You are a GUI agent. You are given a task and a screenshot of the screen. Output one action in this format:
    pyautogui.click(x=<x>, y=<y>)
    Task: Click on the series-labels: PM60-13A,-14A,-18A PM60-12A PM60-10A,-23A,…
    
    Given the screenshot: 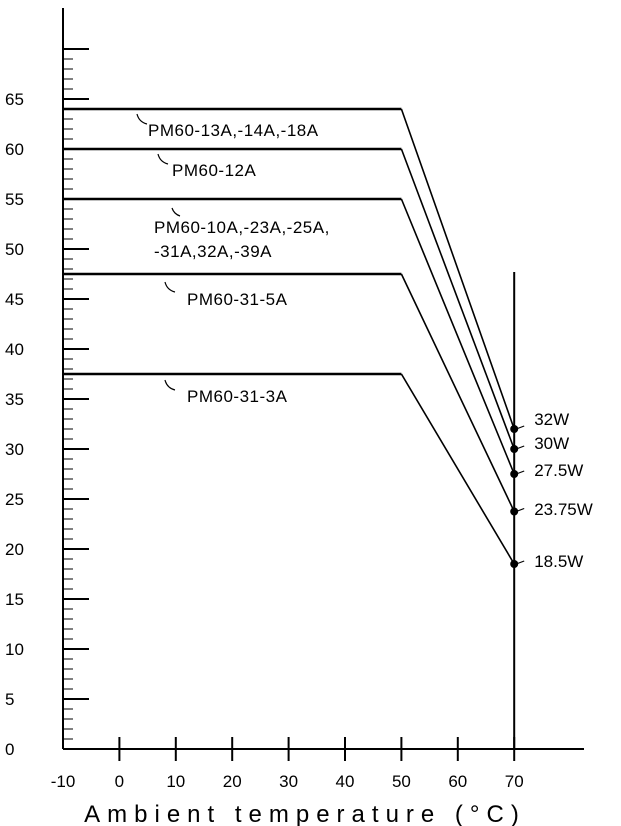 What is the action you would take?
    pyautogui.click(x=233, y=259)
    